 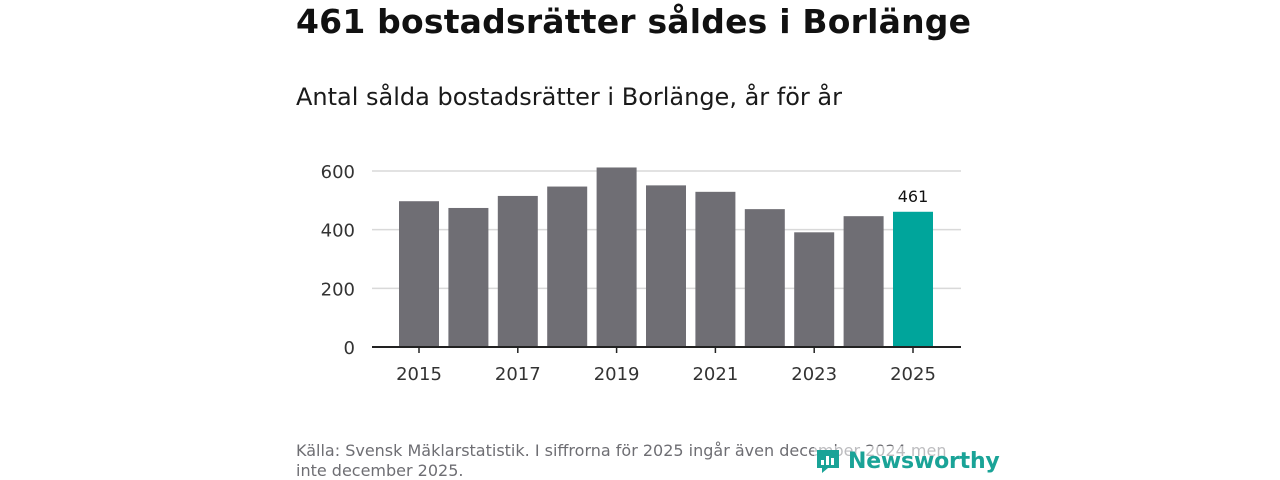 I want to click on bar-2022, so click(x=764, y=278).